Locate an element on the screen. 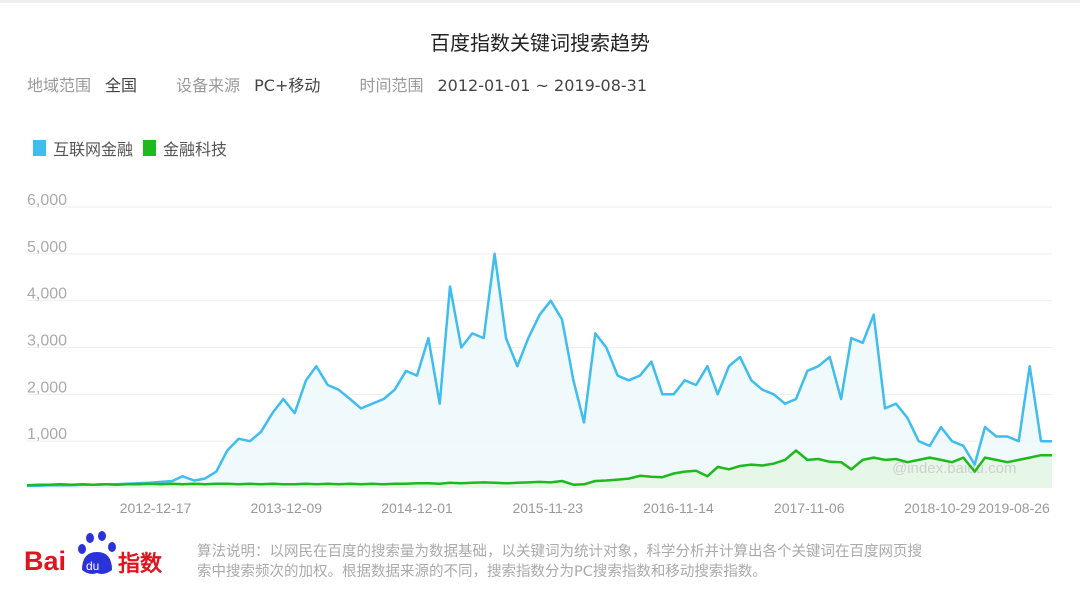 The image size is (1080, 603). watermark: @index.baidu.com is located at coordinates (954, 468).